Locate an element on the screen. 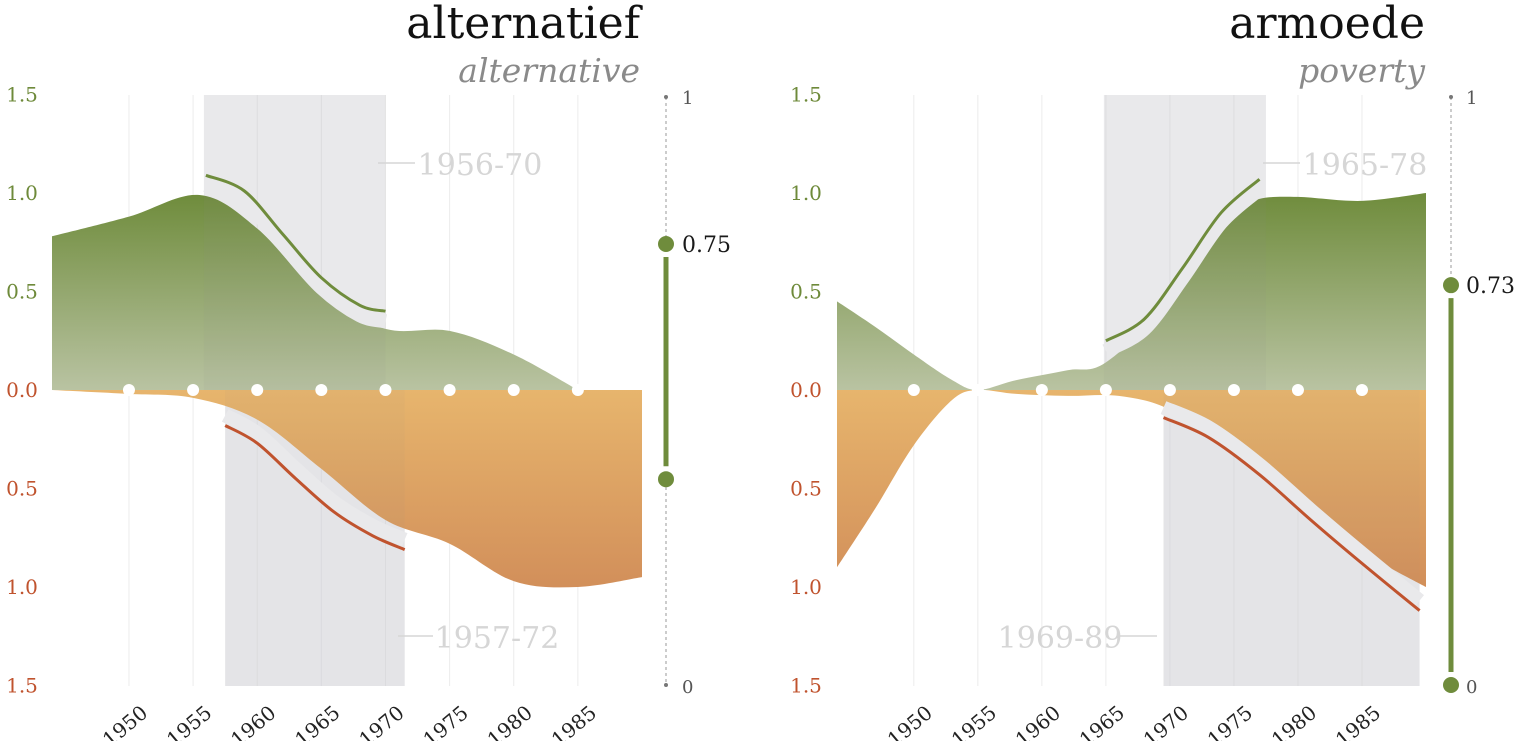  chart-title: alternatief is located at coordinates (524, 24).